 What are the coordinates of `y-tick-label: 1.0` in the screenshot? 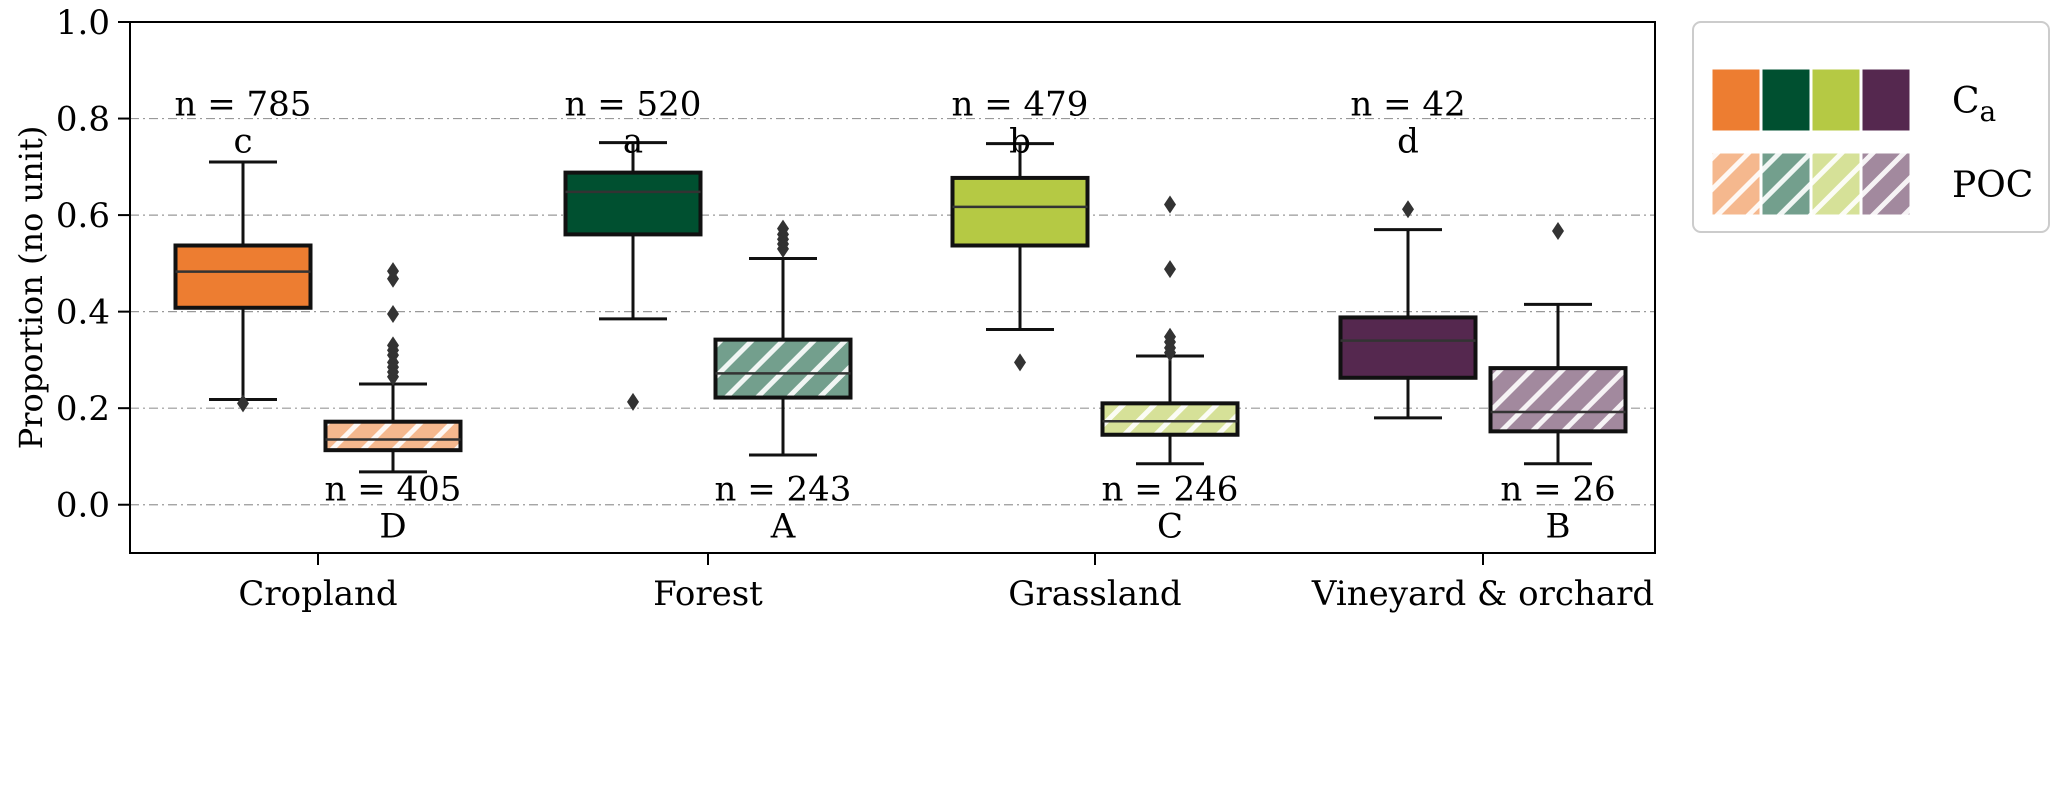 It's located at (83, 23).